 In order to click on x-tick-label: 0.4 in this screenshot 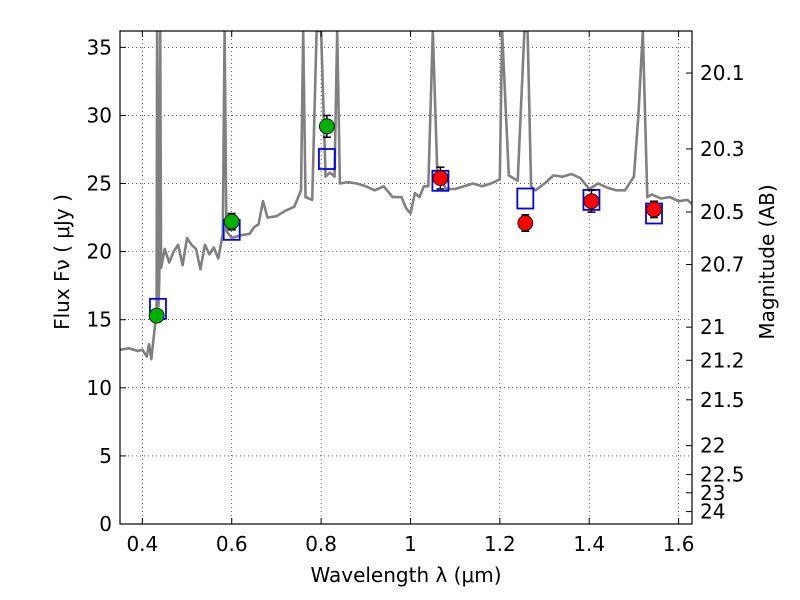, I will do `click(142, 544)`.